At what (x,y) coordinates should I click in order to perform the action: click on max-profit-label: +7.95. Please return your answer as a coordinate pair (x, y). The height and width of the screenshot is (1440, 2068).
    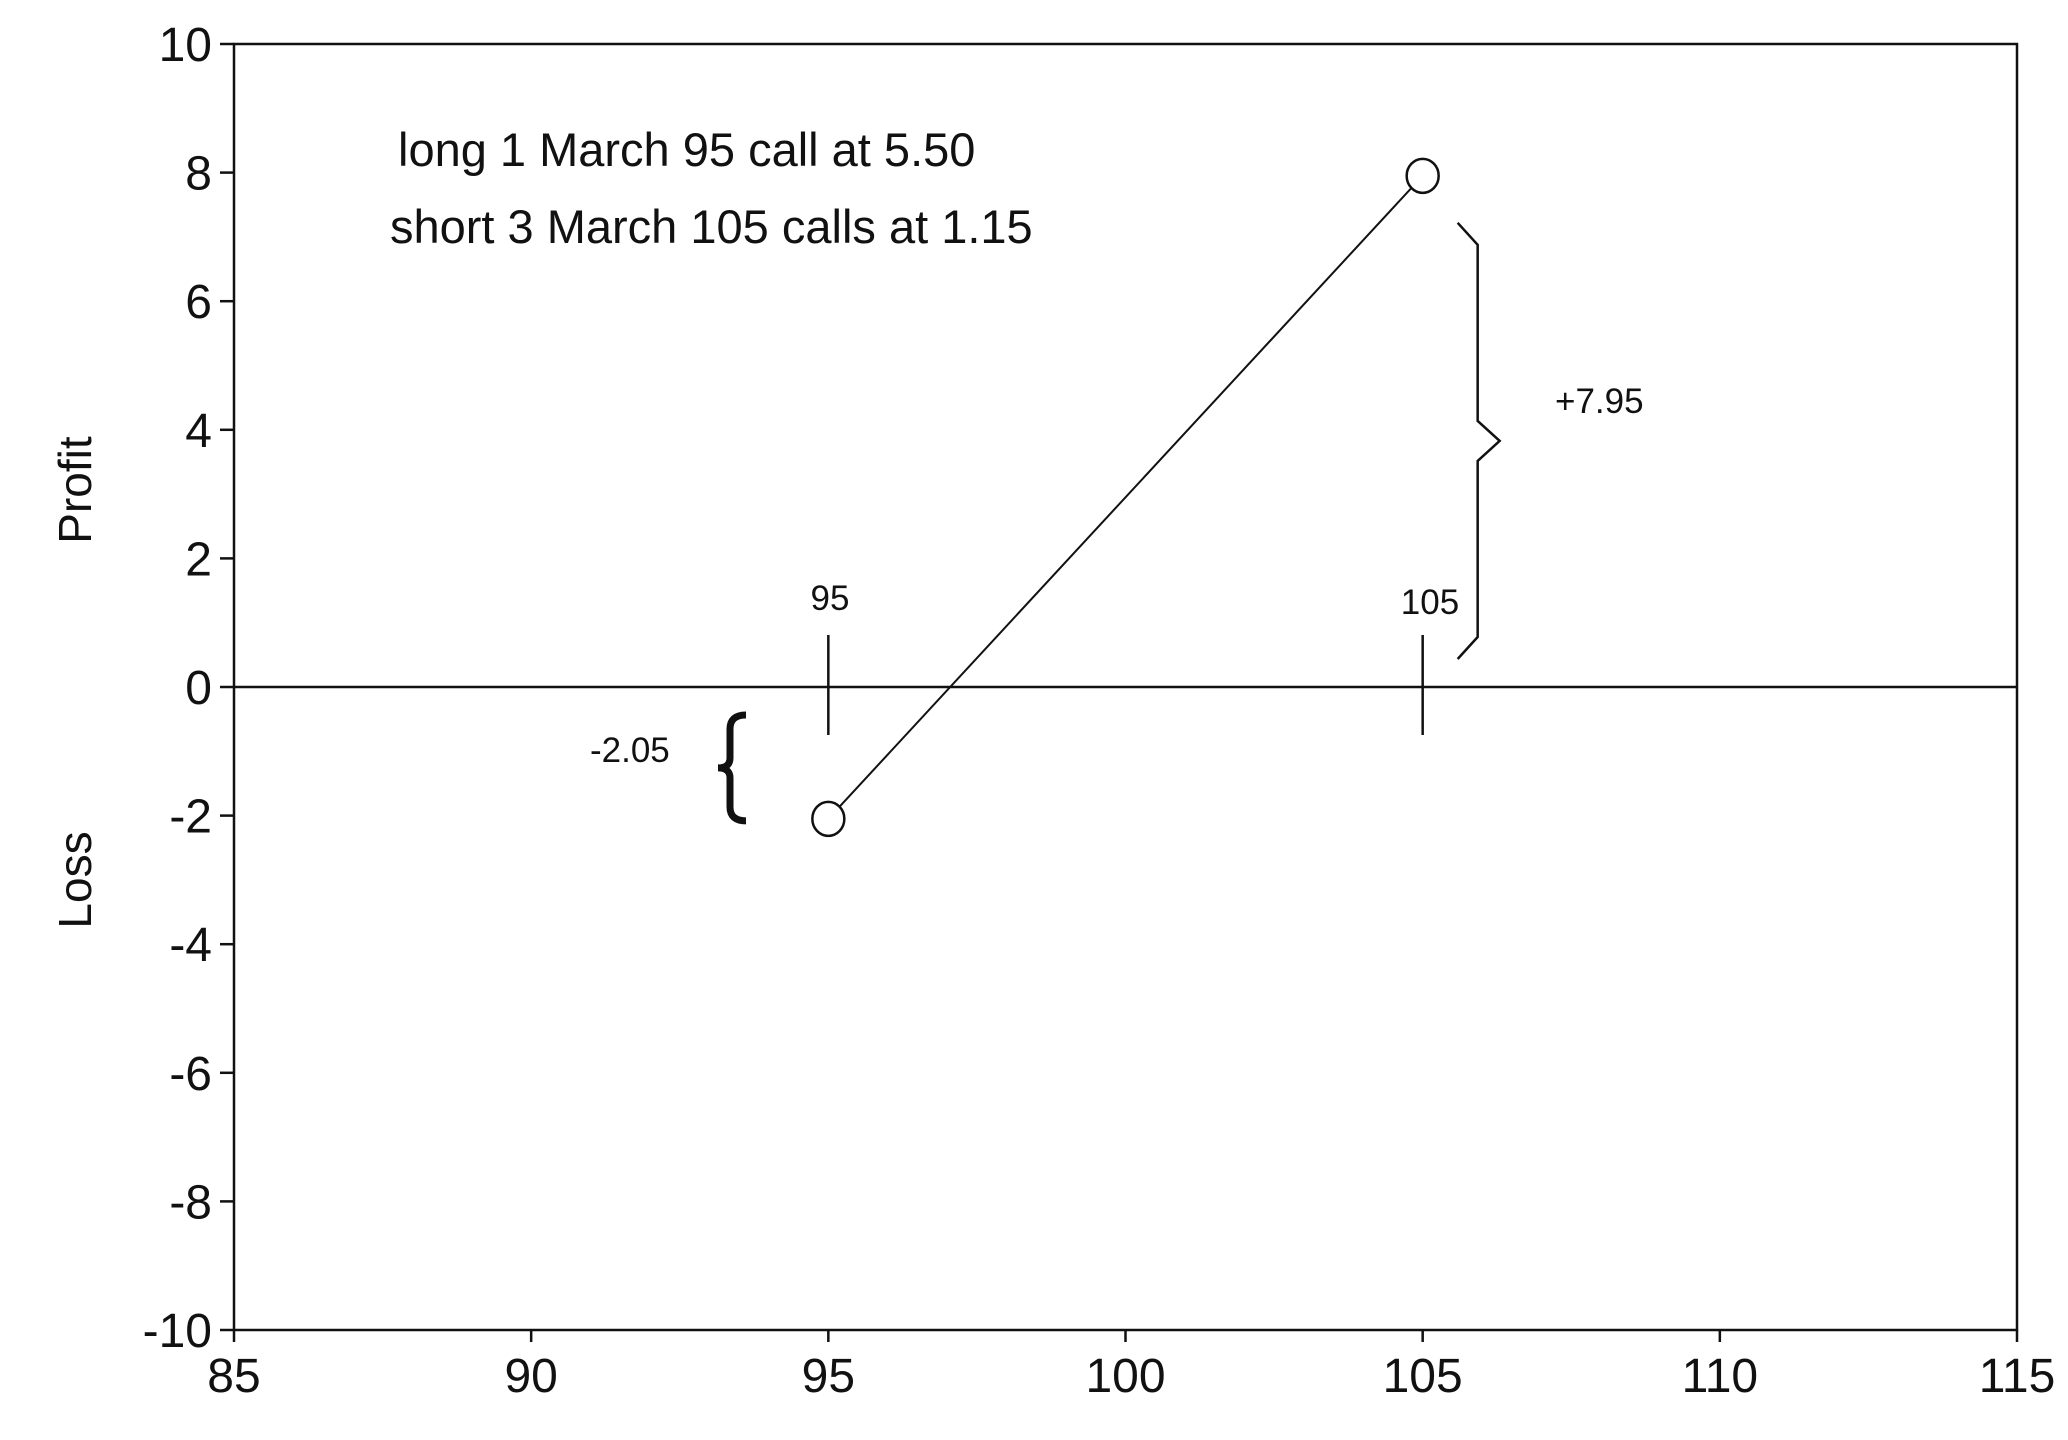
    Looking at the image, I should click on (1599, 401).